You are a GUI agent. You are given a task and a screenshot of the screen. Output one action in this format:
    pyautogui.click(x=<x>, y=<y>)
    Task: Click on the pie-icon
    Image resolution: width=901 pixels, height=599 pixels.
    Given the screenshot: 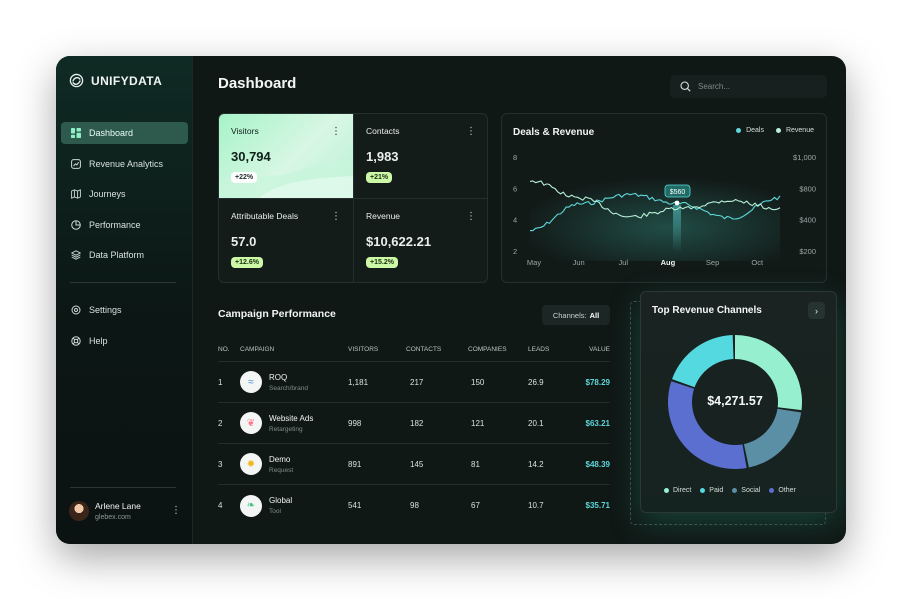 What is the action you would take?
    pyautogui.click(x=76, y=224)
    